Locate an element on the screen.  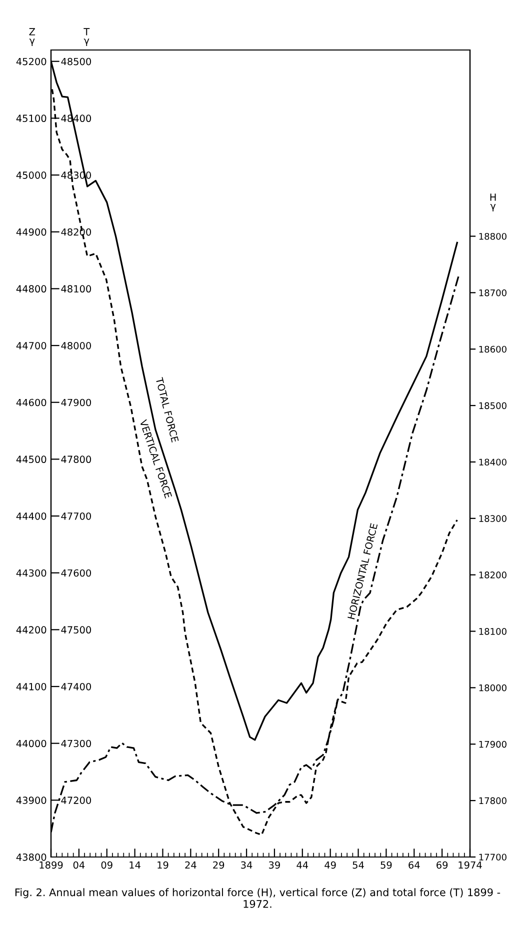
x-tick-label: 64 is located at coordinates (414, 865).